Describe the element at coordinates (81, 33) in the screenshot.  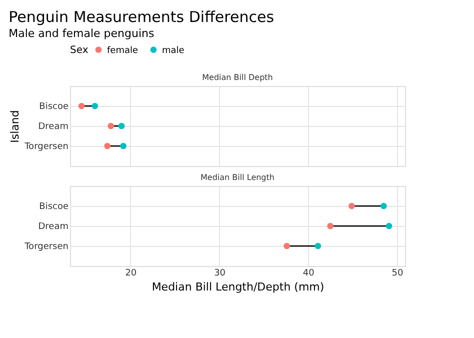
I see `chart-subtitle: Male and female penguins` at that location.